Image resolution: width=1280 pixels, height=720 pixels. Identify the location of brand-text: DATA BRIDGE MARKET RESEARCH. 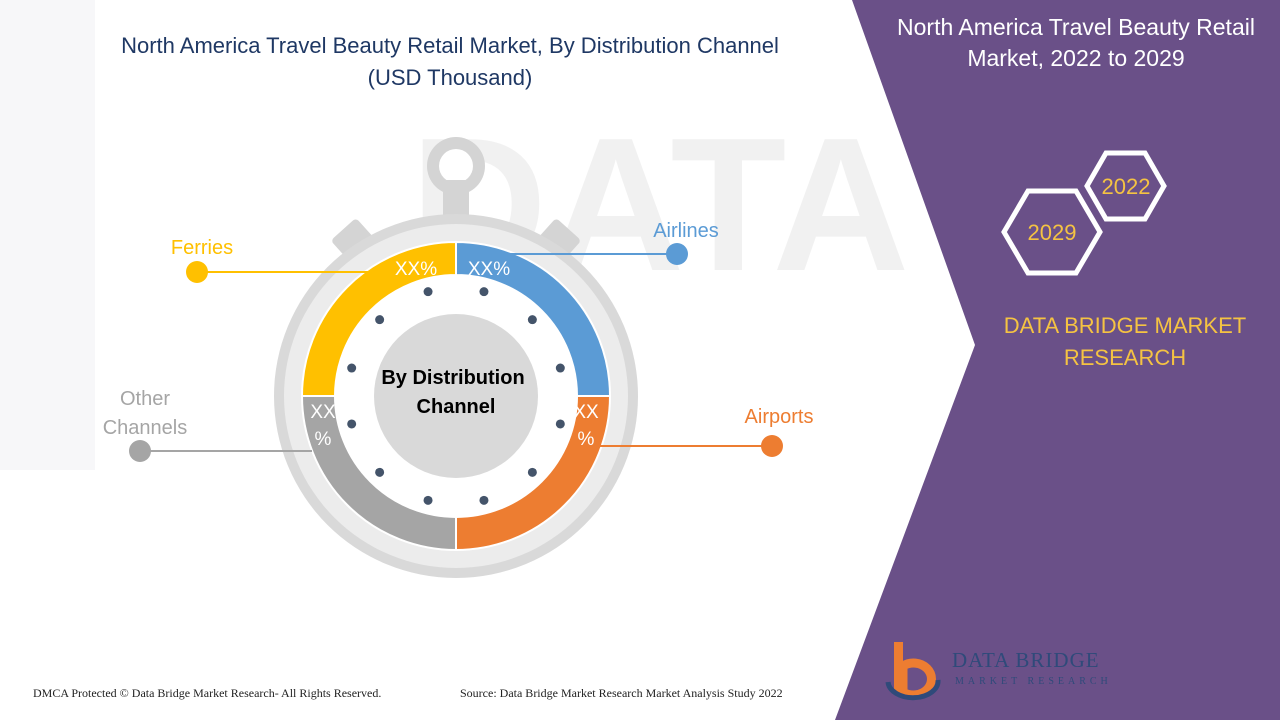
(1125, 341).